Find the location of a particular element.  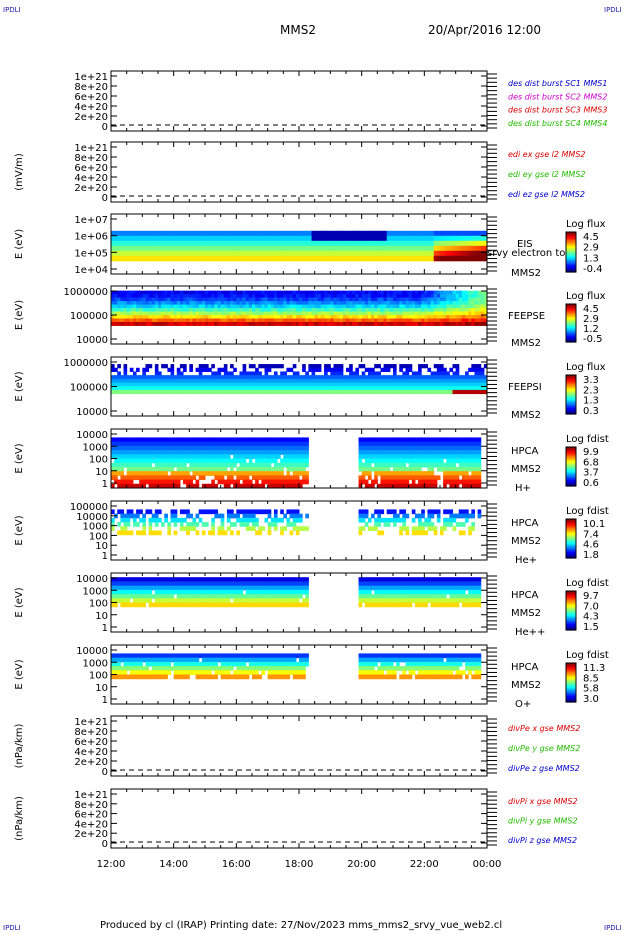

colorbar-title-5: Log flux is located at coordinates (586, 367).